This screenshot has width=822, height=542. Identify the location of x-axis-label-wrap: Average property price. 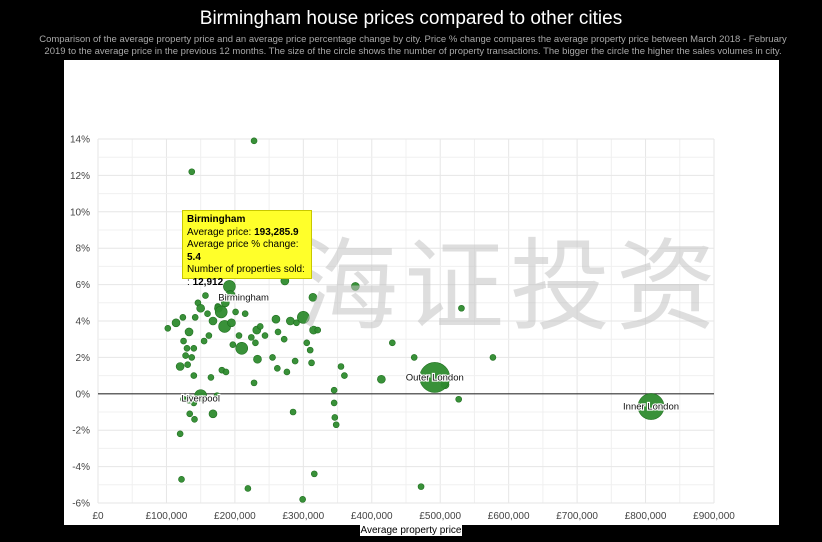
(411, 530).